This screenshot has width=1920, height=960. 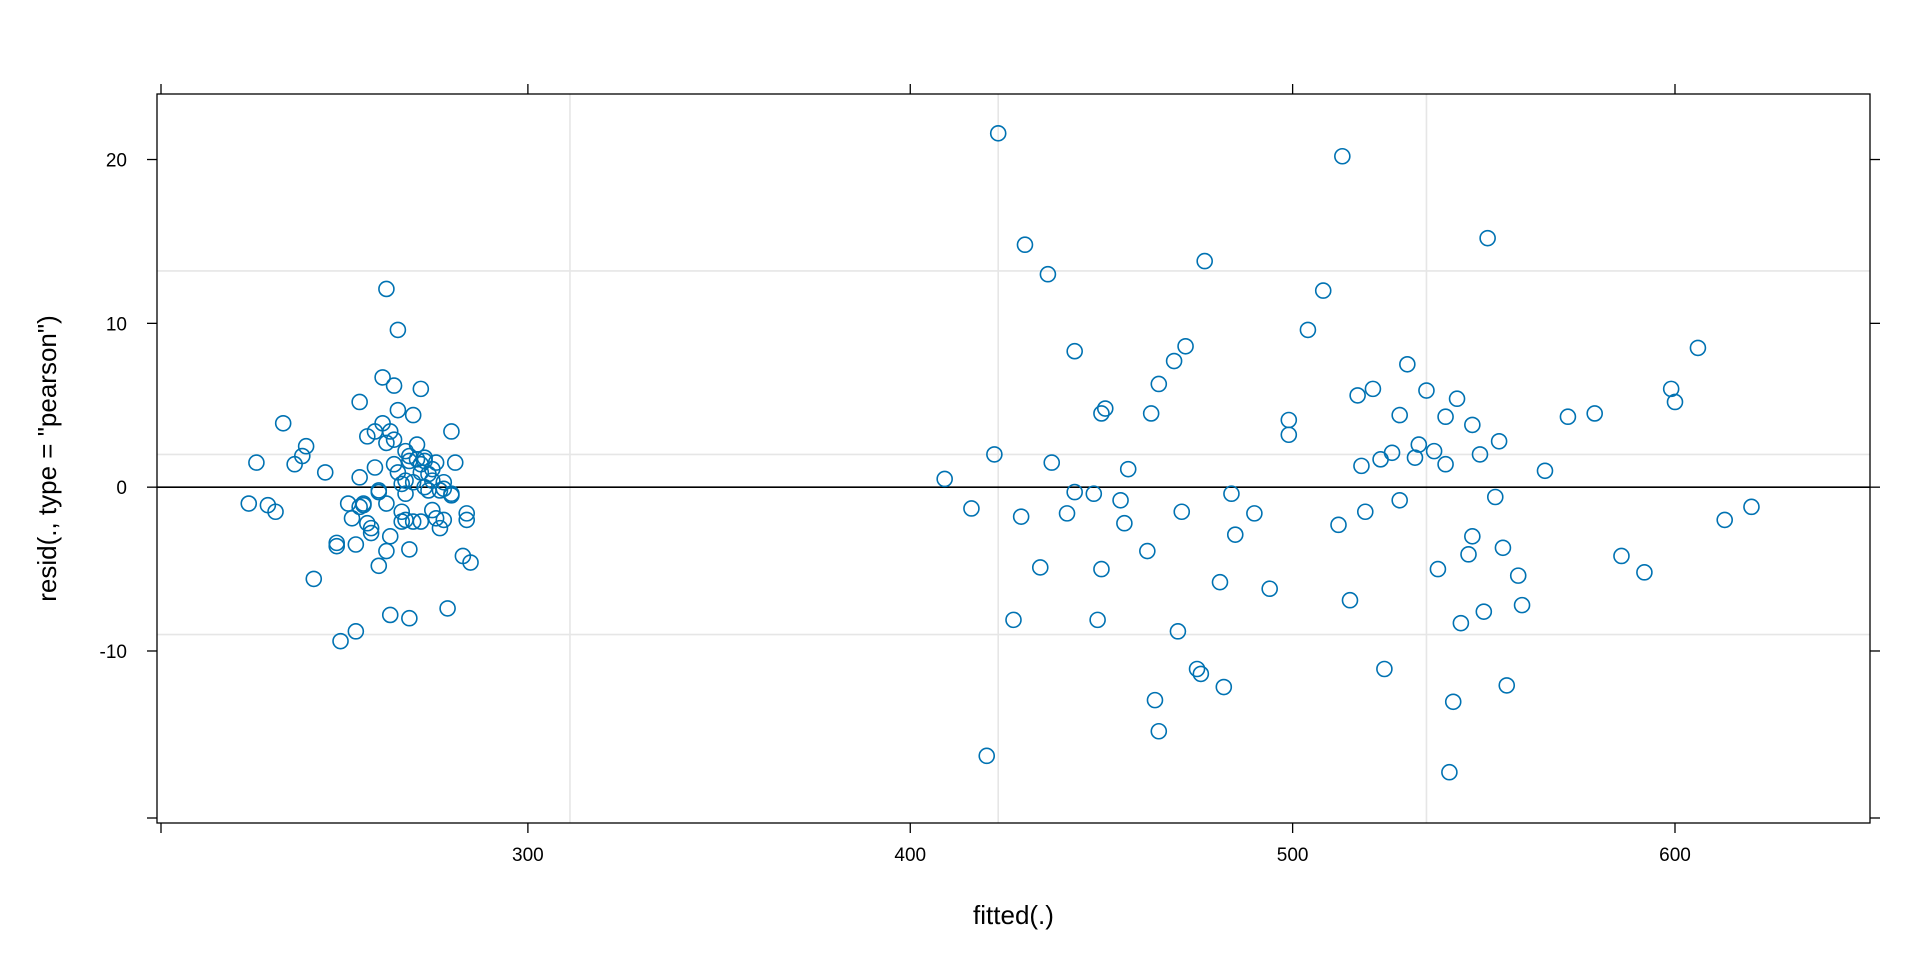 What do you see at coordinates (910, 855) in the screenshot?
I see `x-tick-label: 400` at bounding box center [910, 855].